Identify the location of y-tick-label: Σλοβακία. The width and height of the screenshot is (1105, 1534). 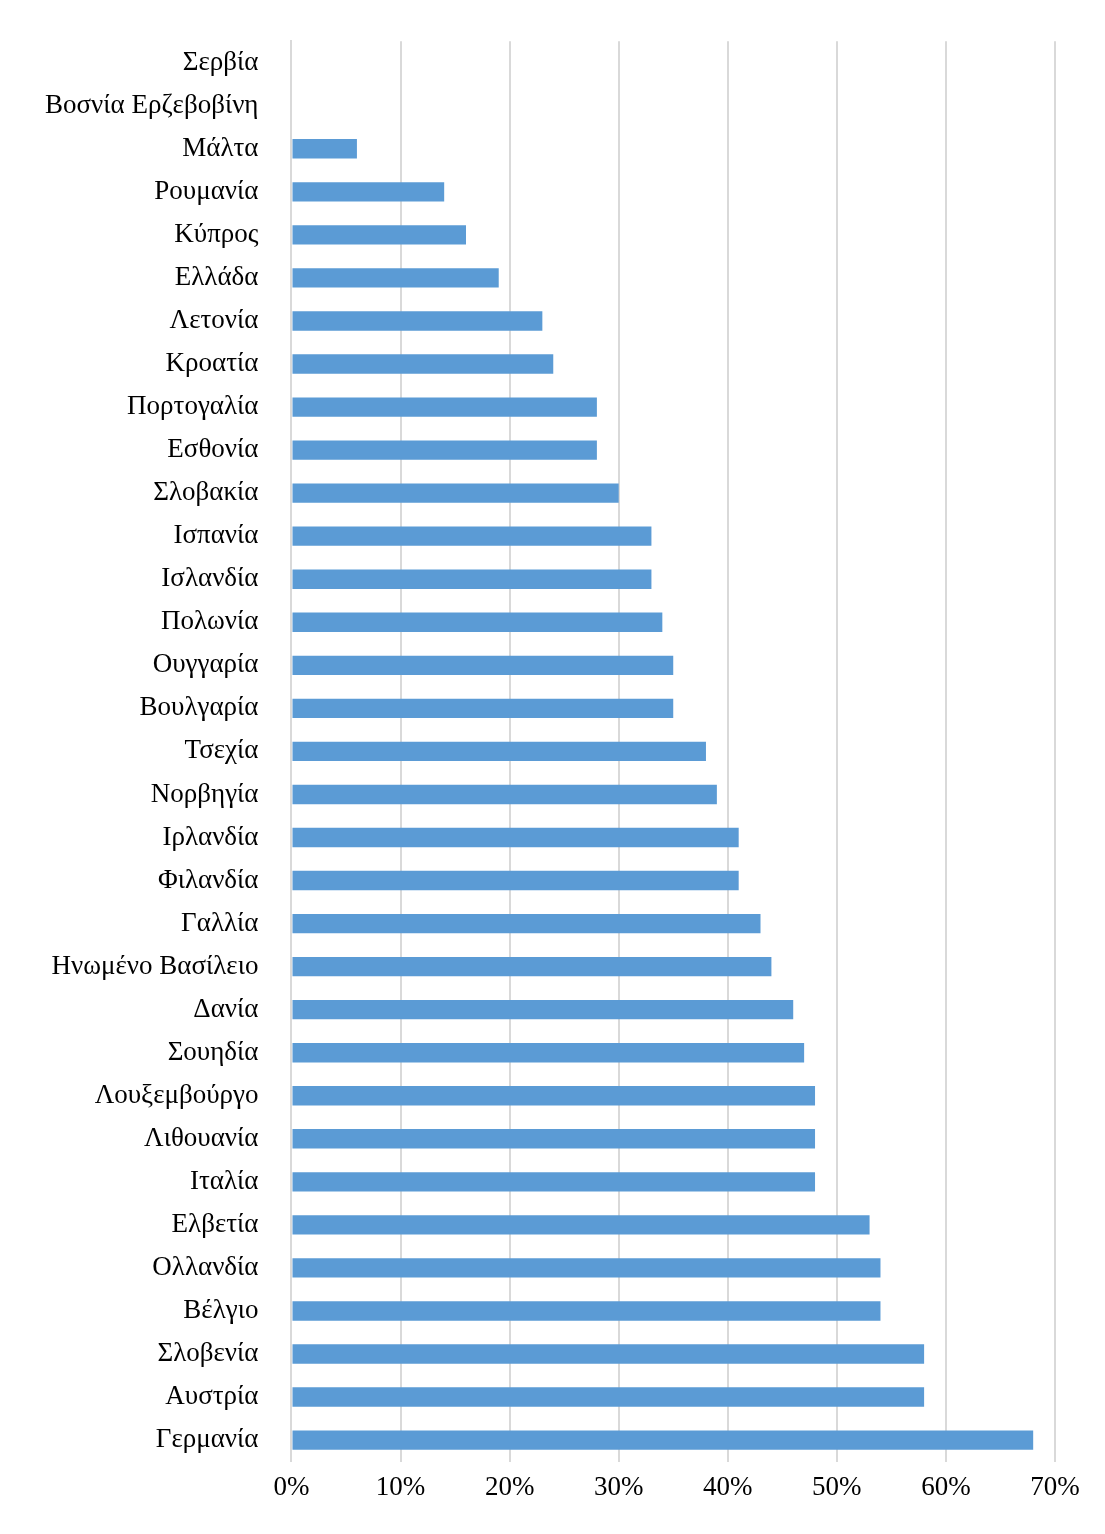
(206, 491).